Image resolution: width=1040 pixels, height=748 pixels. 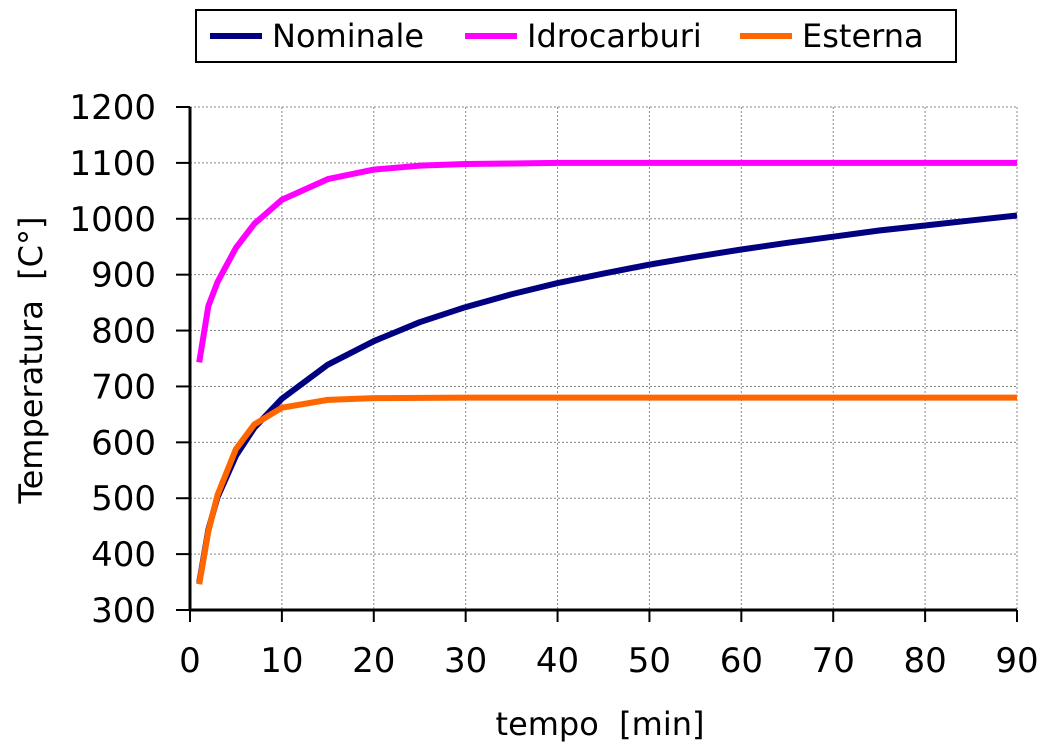 I want to click on x-tick-label: 30, so click(x=465, y=661).